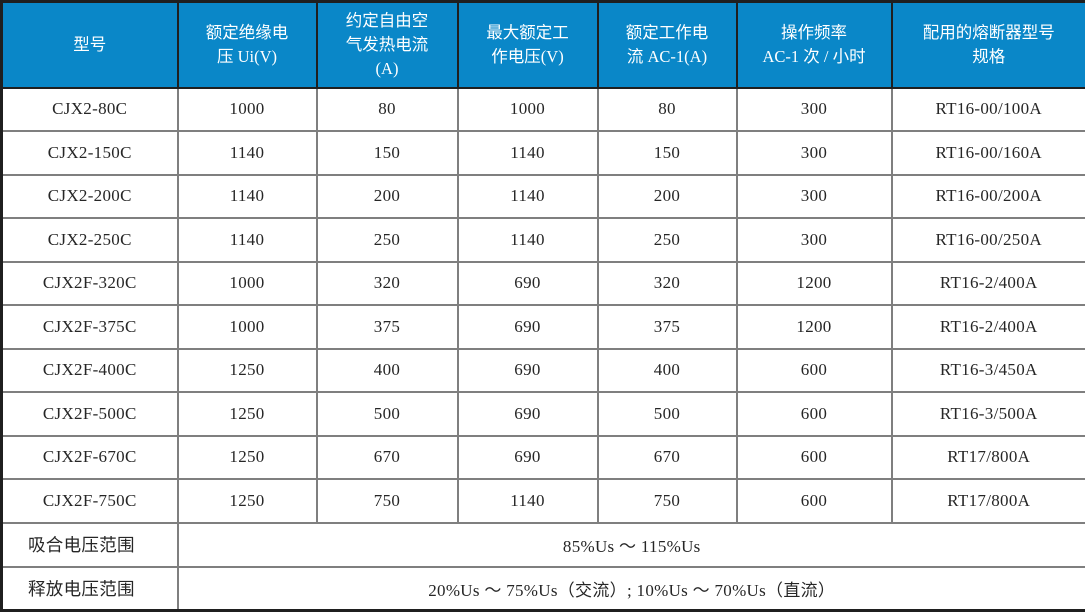 Image resolution: width=1085 pixels, height=612 pixels. Describe the element at coordinates (89, 414) in the screenshot. I see `cell-model: CJX2F-500C` at that location.